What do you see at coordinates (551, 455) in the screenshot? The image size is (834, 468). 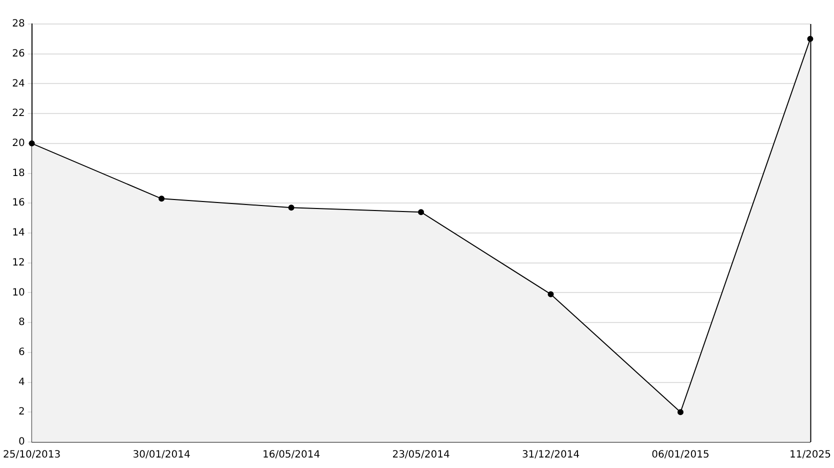 I see `x-tick-label: 31/12/2014` at bounding box center [551, 455].